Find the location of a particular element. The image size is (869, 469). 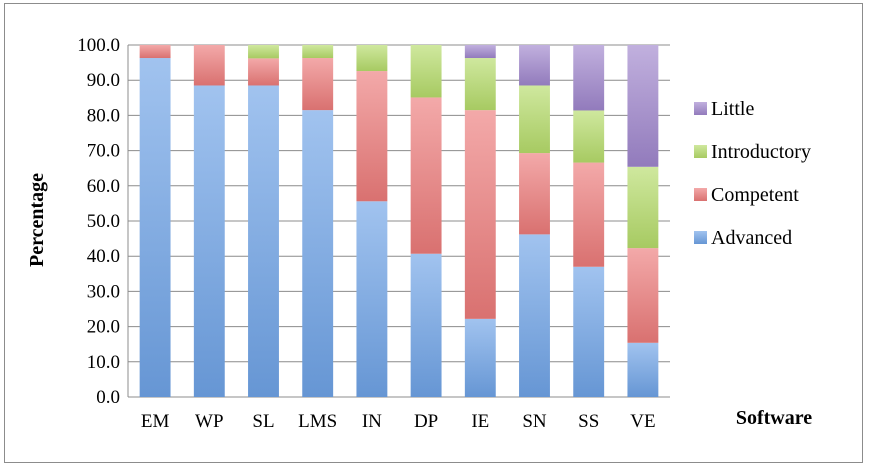

x-tick-label: DP is located at coordinates (426, 421).